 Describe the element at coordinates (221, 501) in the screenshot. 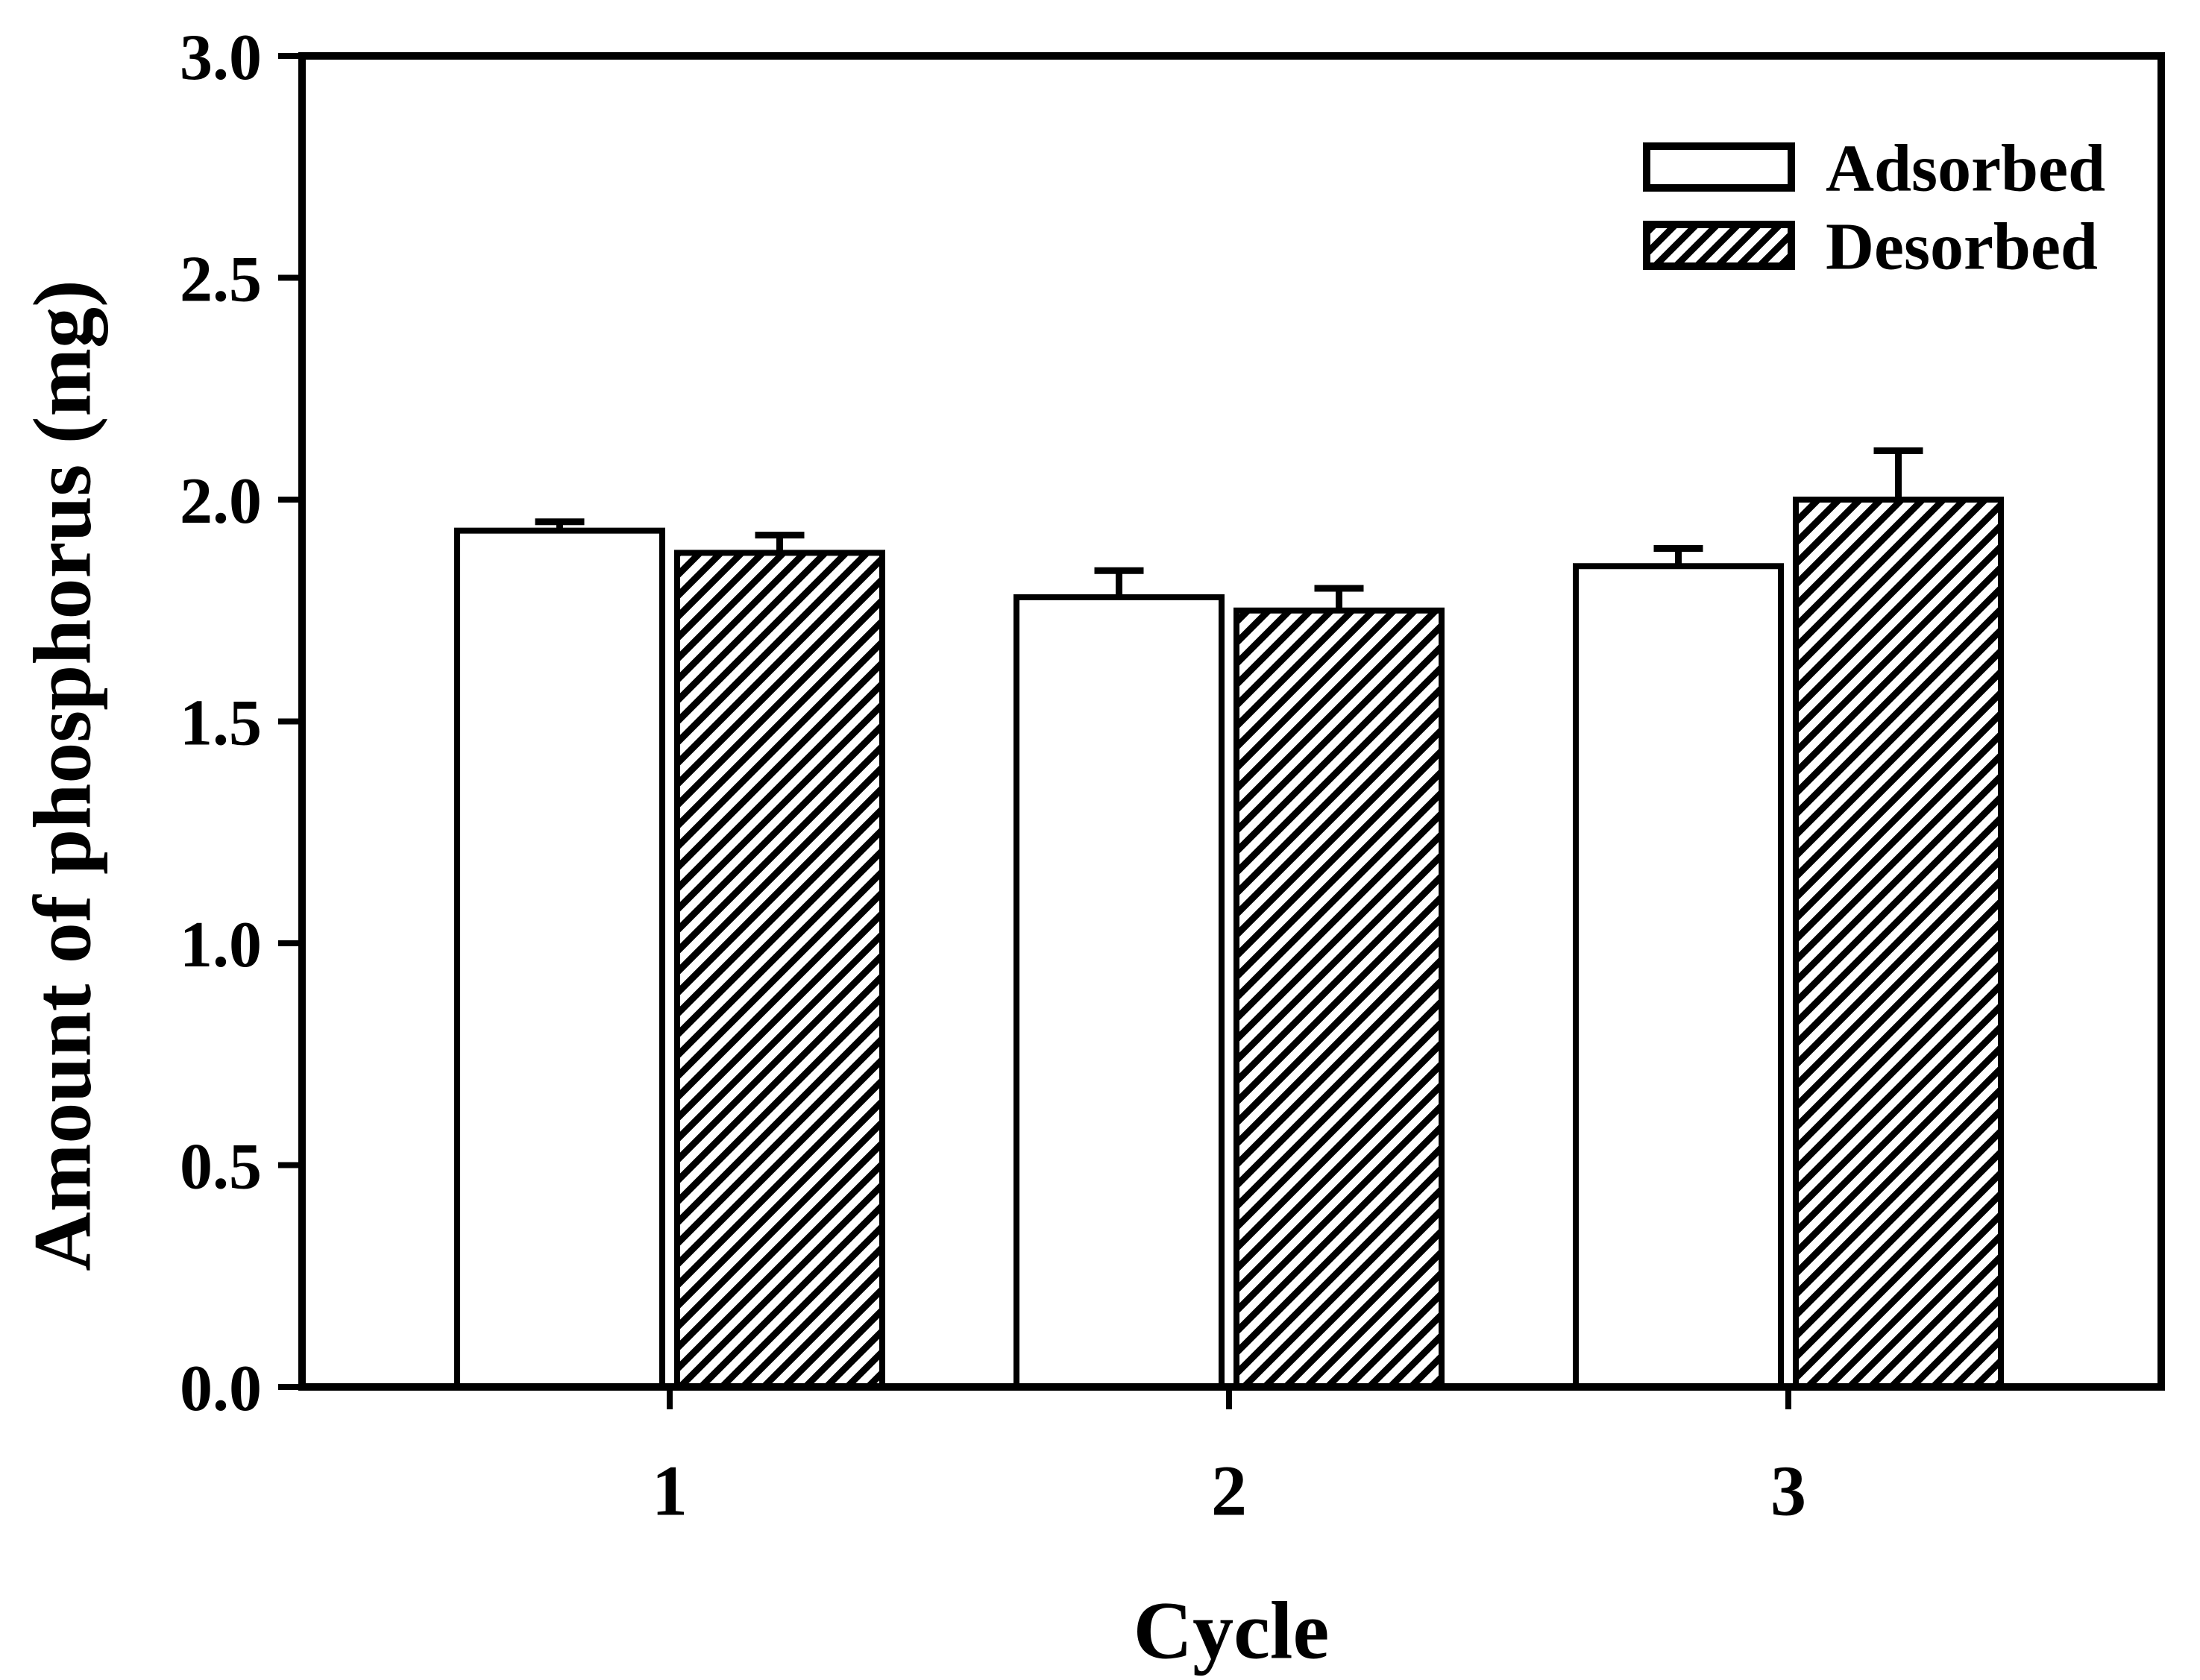

I see `y-tick-label-2.0: 2.0` at that location.